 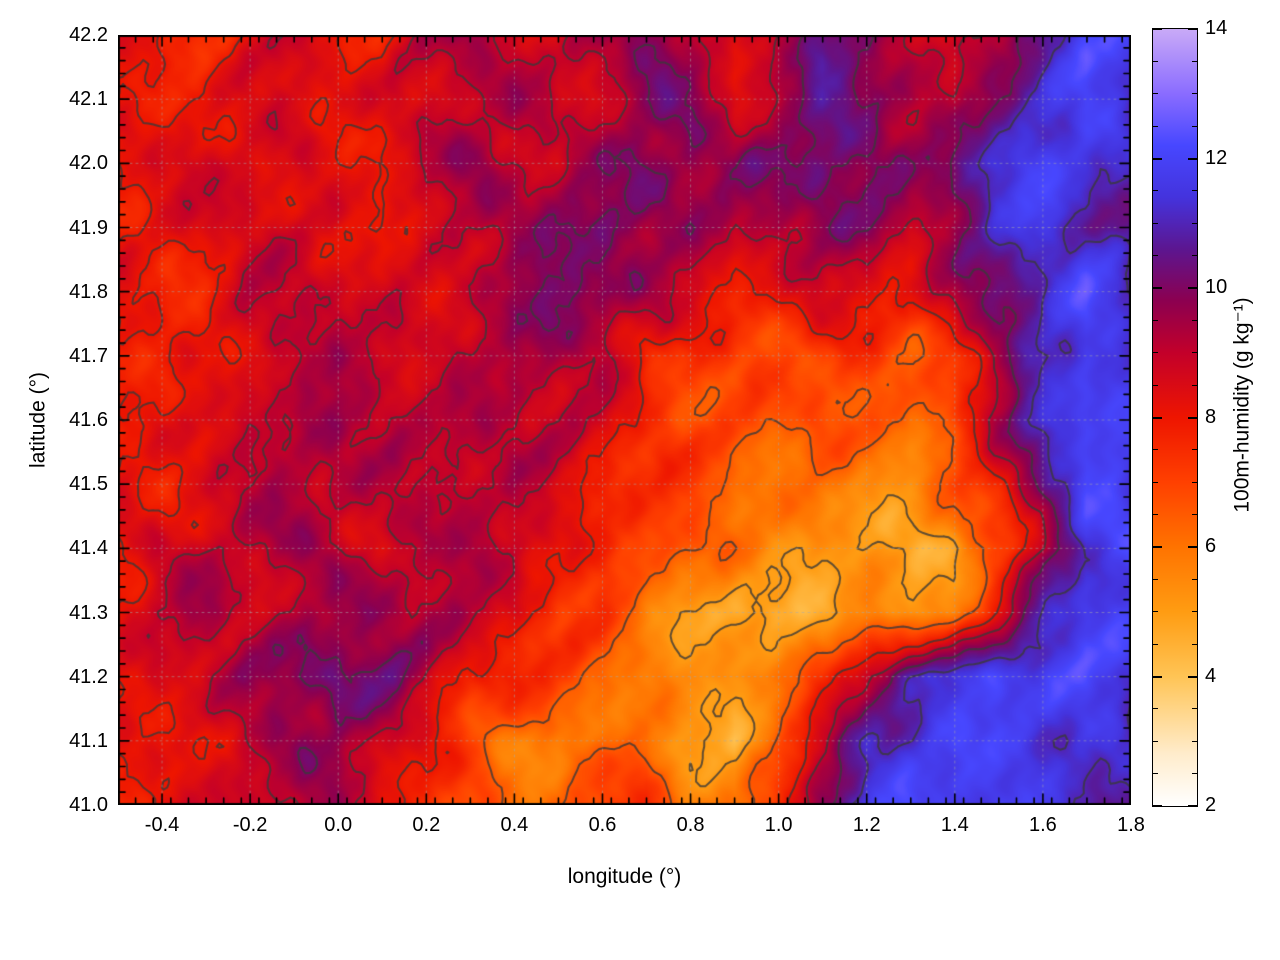 I want to click on colorbar, so click(x=1175, y=417).